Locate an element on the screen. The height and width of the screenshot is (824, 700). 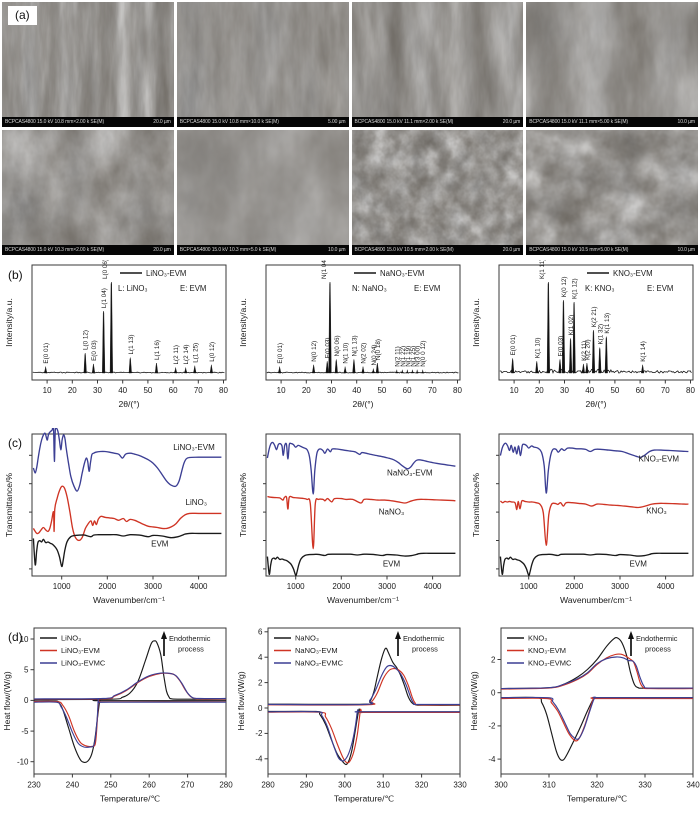
xrd-key-salt: N: NaNO₃ is located at coordinates (369, 288).